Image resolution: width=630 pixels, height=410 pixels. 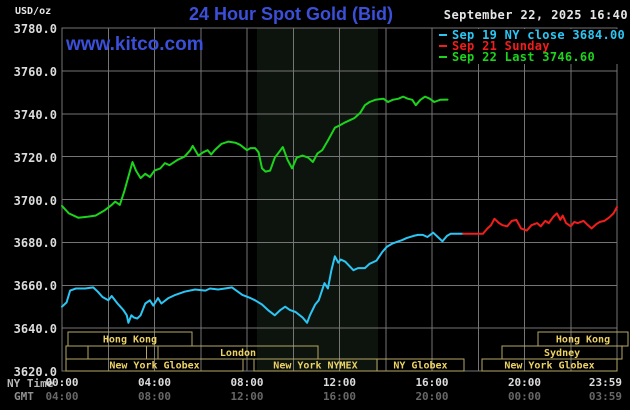 I want to click on x-tick-label-ny: 04:00, so click(x=154, y=382).